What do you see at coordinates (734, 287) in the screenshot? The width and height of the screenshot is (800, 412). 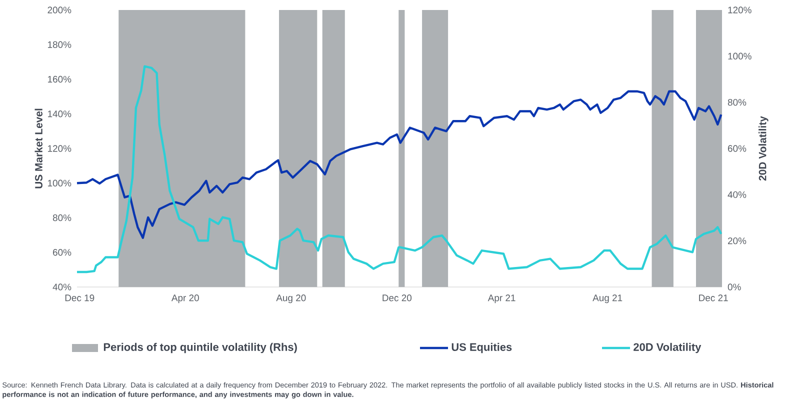 I see `y2-tick-label: 0%` at bounding box center [734, 287].